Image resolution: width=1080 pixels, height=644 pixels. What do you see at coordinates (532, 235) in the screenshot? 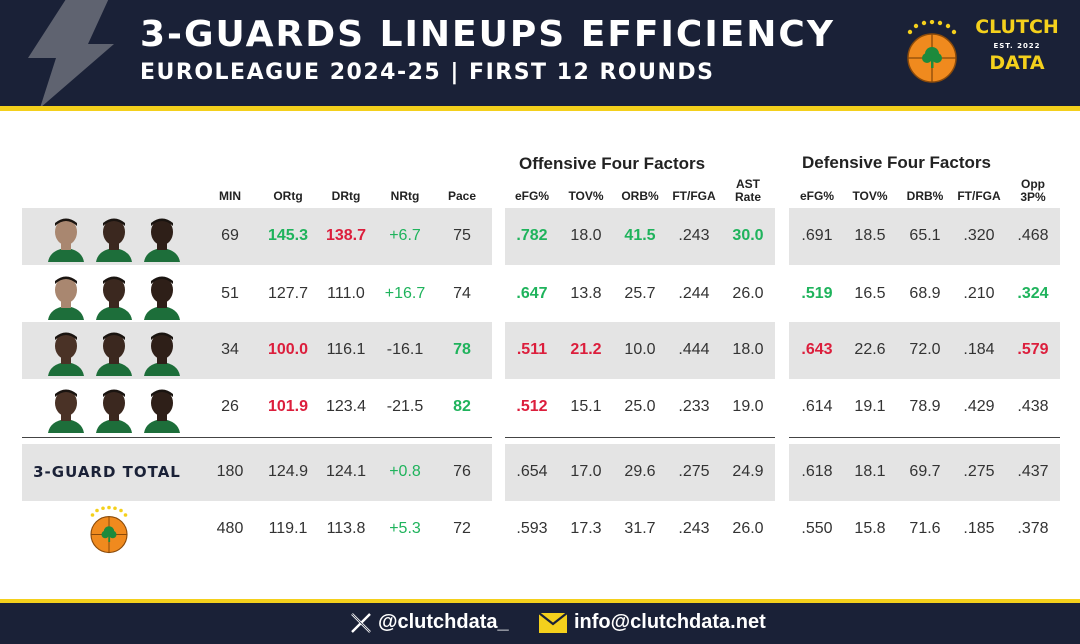
I see `lineup-row-off-cell: .782` at bounding box center [532, 235].